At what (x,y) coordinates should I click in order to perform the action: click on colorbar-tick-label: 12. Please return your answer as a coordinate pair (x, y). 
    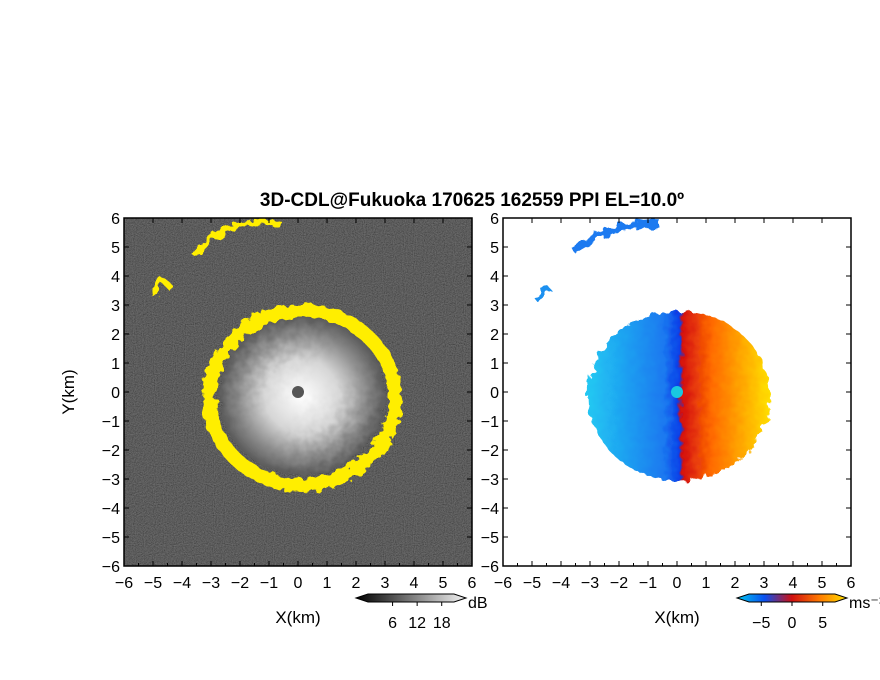
    Looking at the image, I should click on (417, 623).